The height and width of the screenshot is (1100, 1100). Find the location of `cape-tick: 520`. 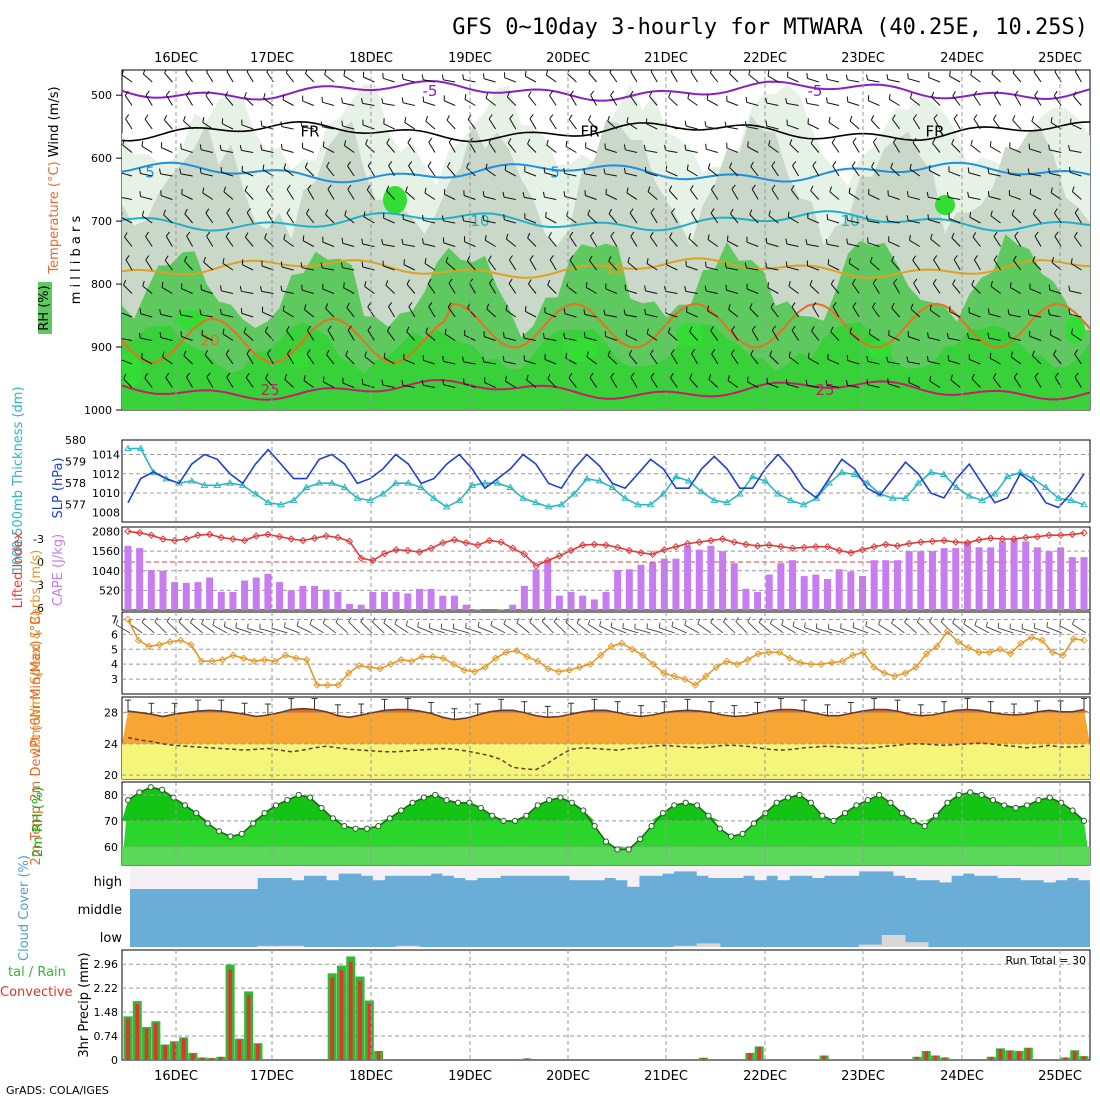

cape-tick: 520 is located at coordinates (109, 590).